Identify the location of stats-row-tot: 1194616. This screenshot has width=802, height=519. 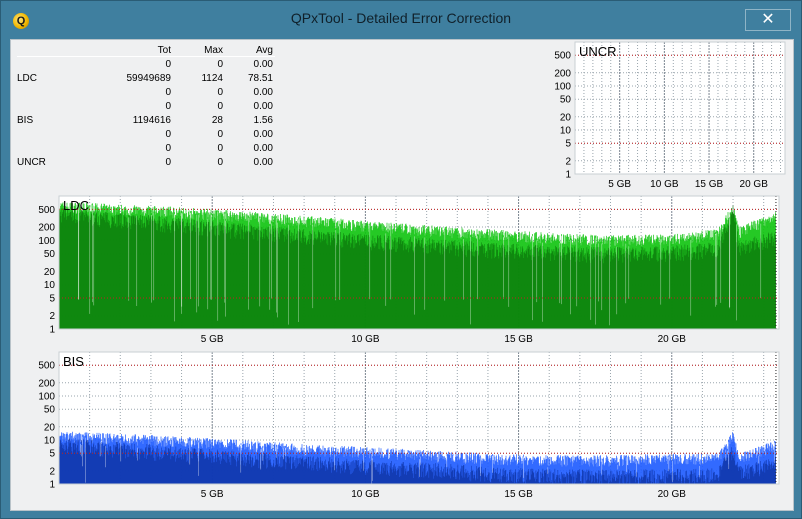
(151, 120).